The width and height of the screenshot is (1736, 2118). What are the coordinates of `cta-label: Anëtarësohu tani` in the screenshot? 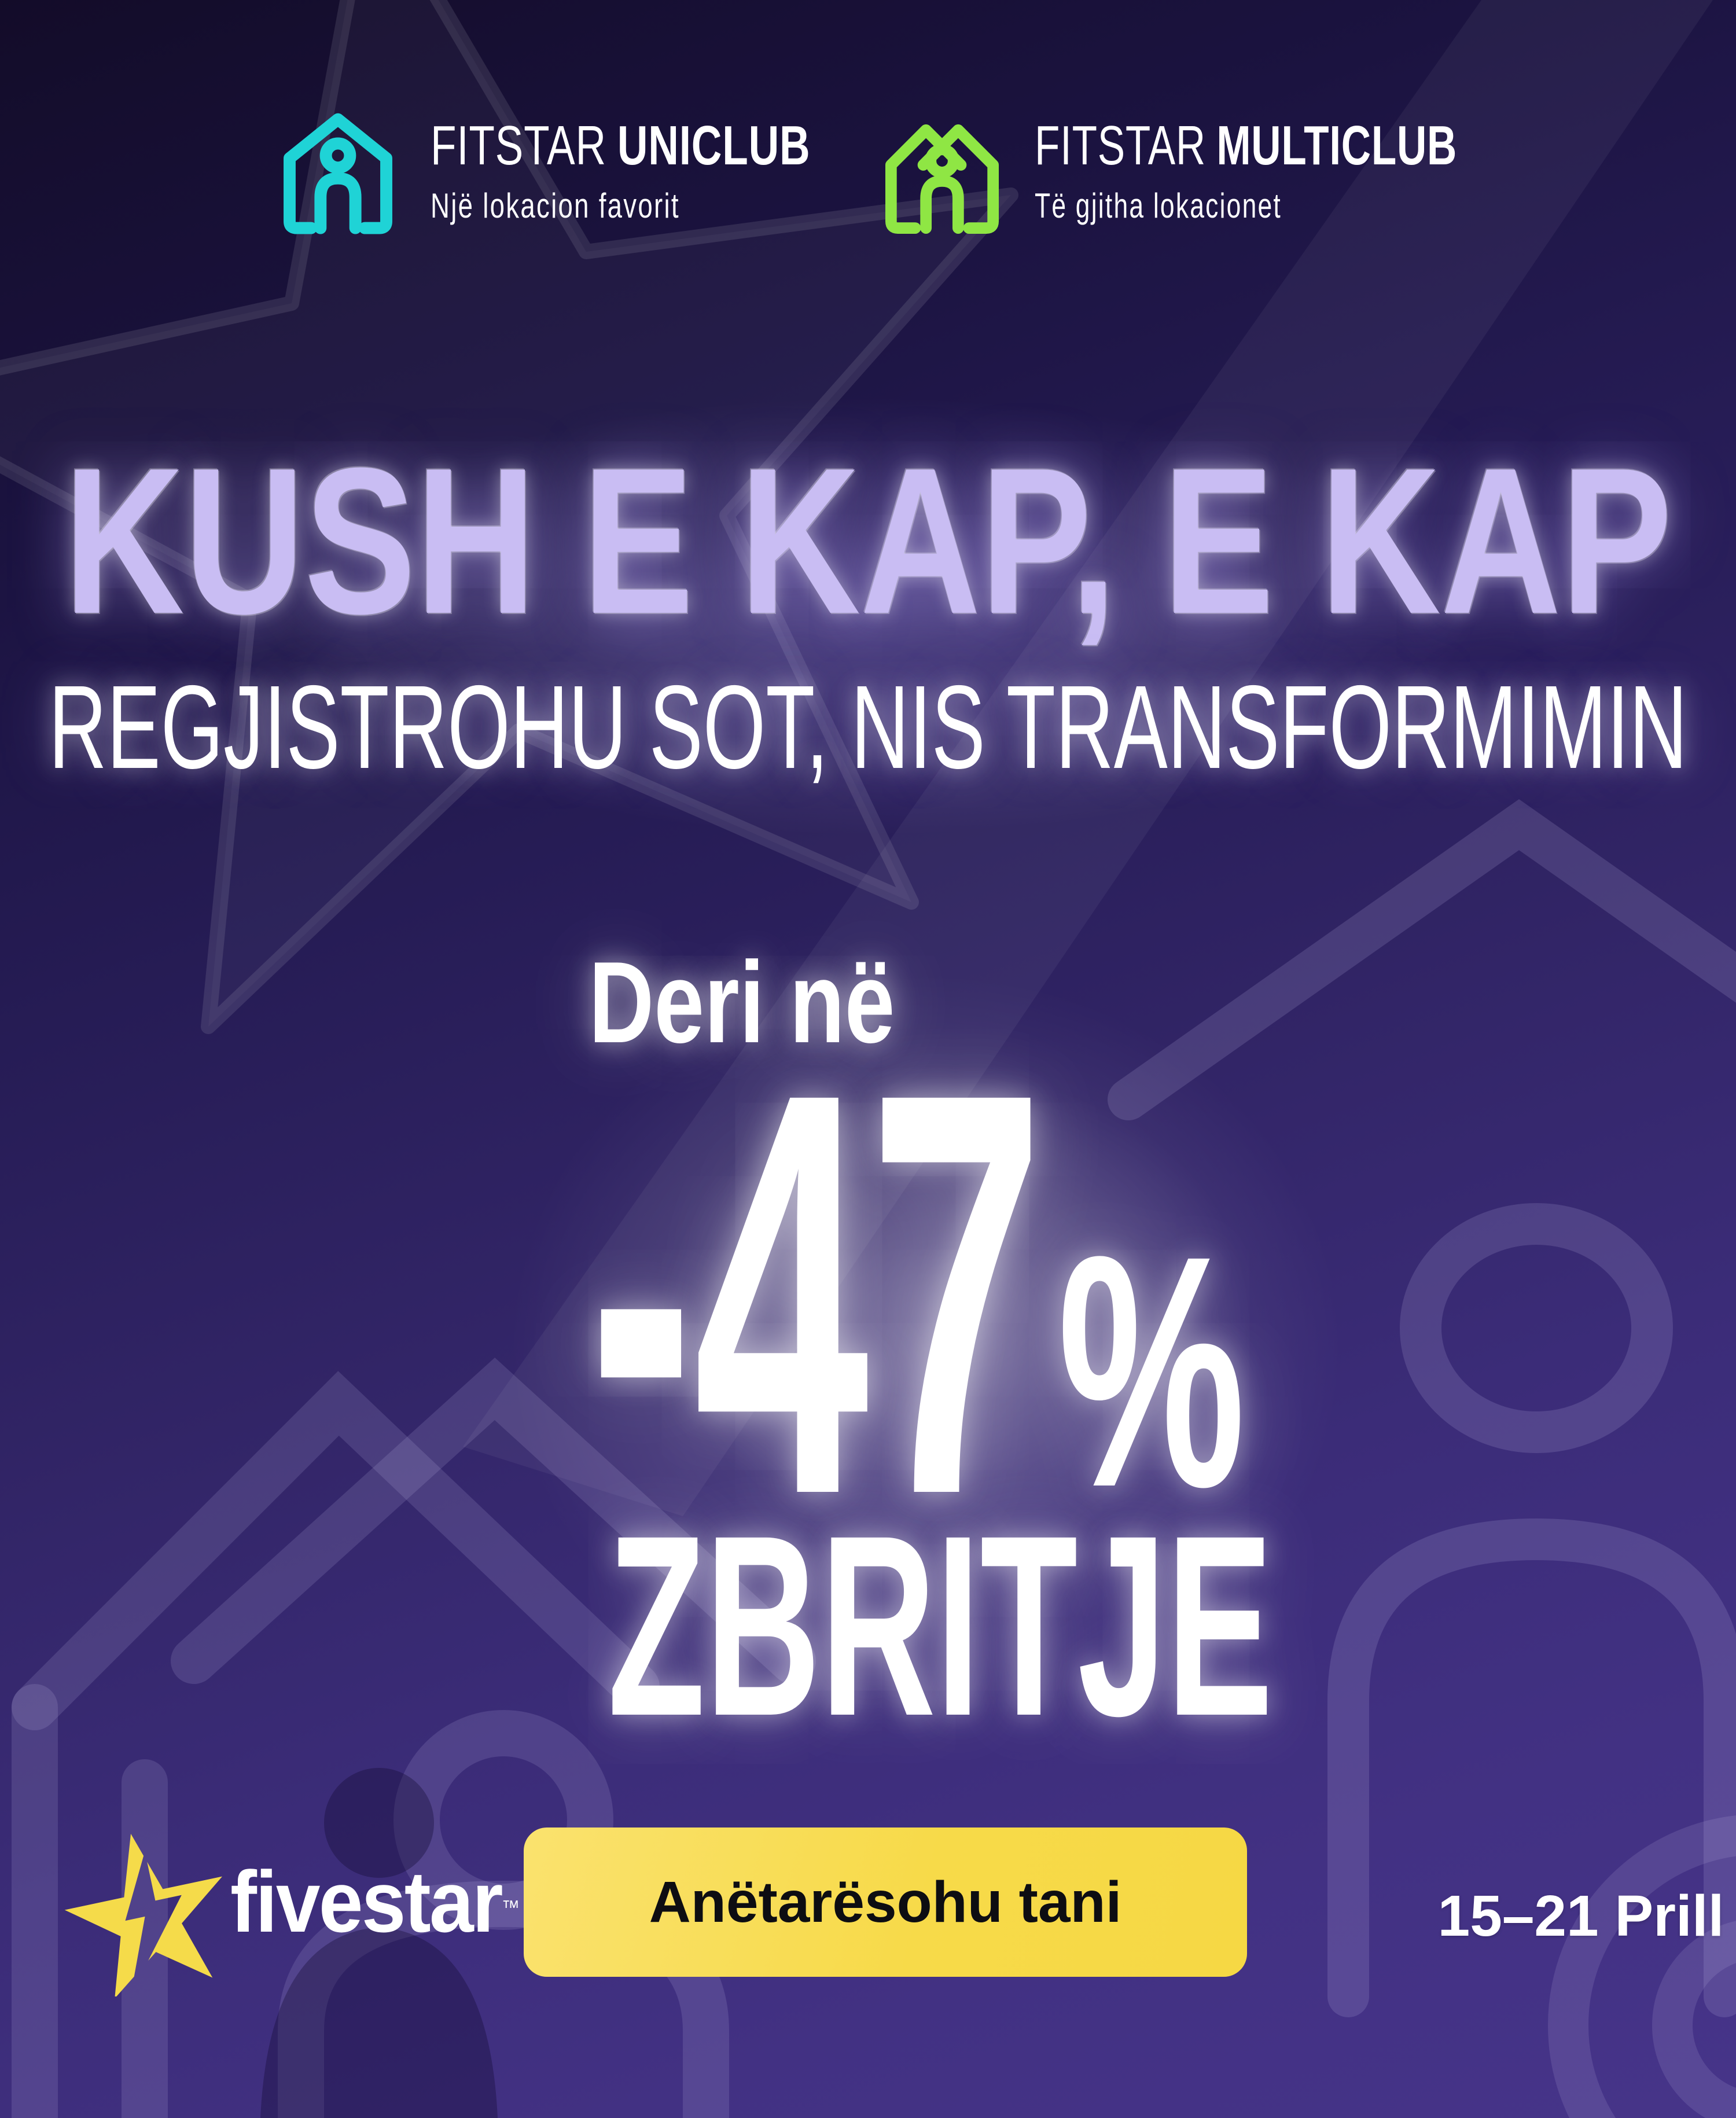 It's located at (885, 1902).